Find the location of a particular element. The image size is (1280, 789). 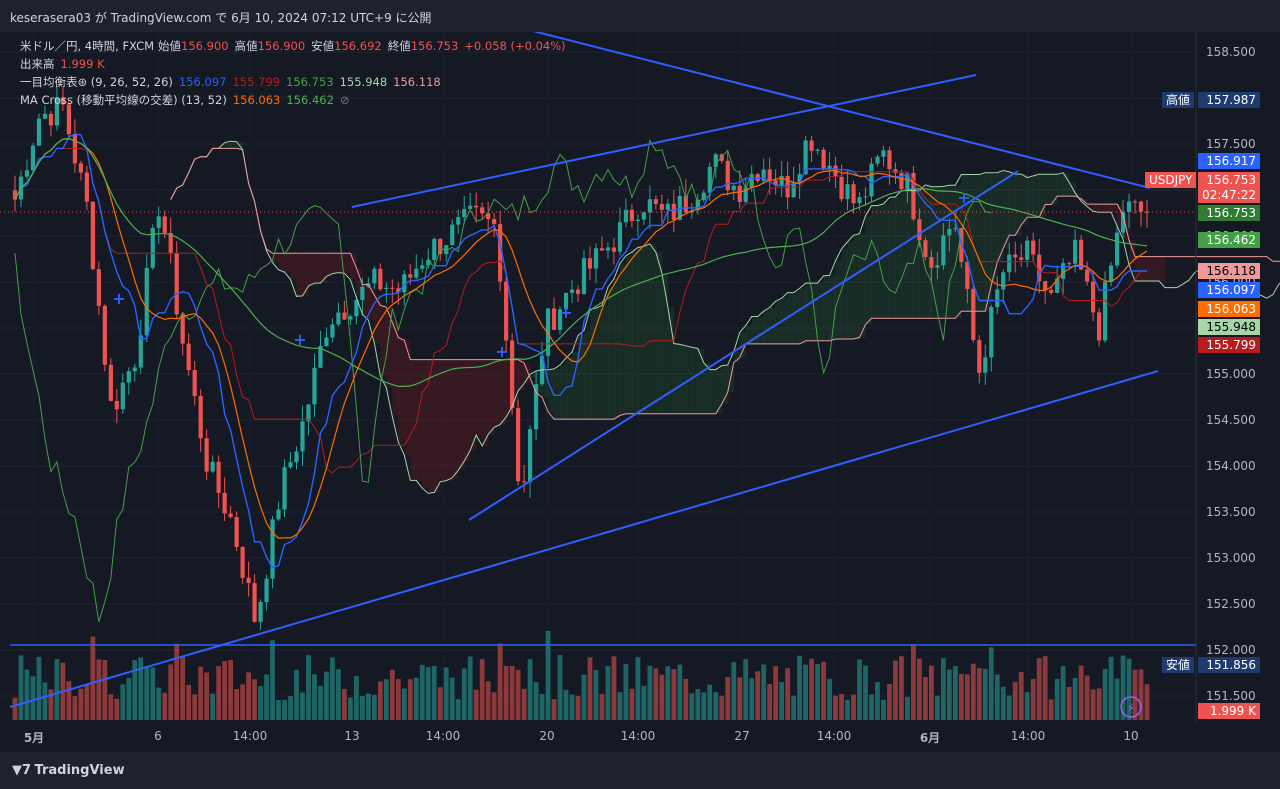

price-label-1: 156.917 is located at coordinates (1229, 161).